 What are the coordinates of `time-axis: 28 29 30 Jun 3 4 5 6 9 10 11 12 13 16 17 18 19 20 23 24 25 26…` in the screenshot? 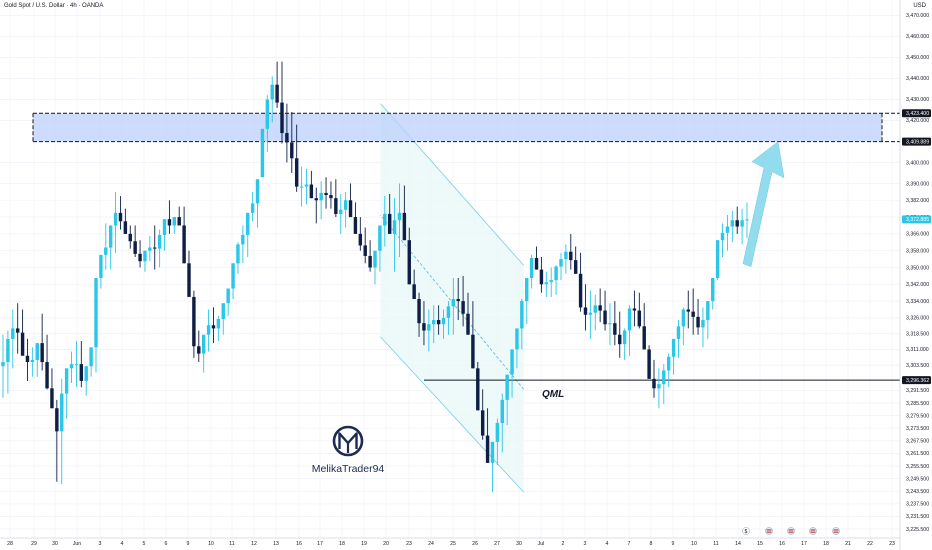 It's located at (451, 544).